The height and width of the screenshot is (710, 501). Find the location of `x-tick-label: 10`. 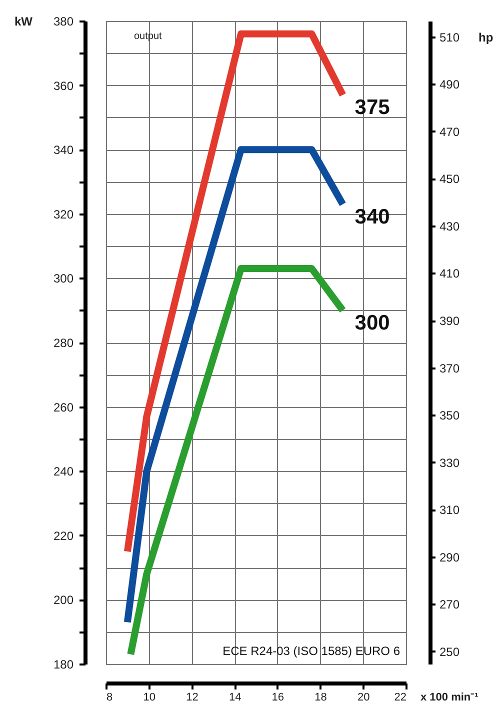

x-tick-label: 10 is located at coordinates (149, 698).